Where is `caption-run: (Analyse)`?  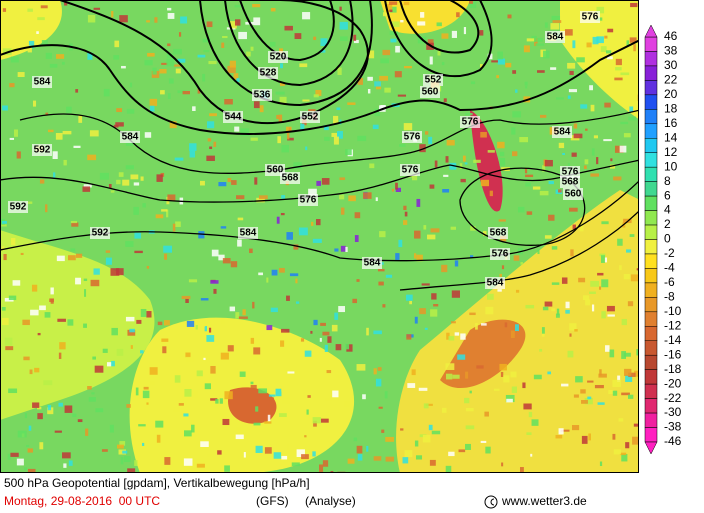
caption-run: (Analyse) is located at coordinates (330, 501).